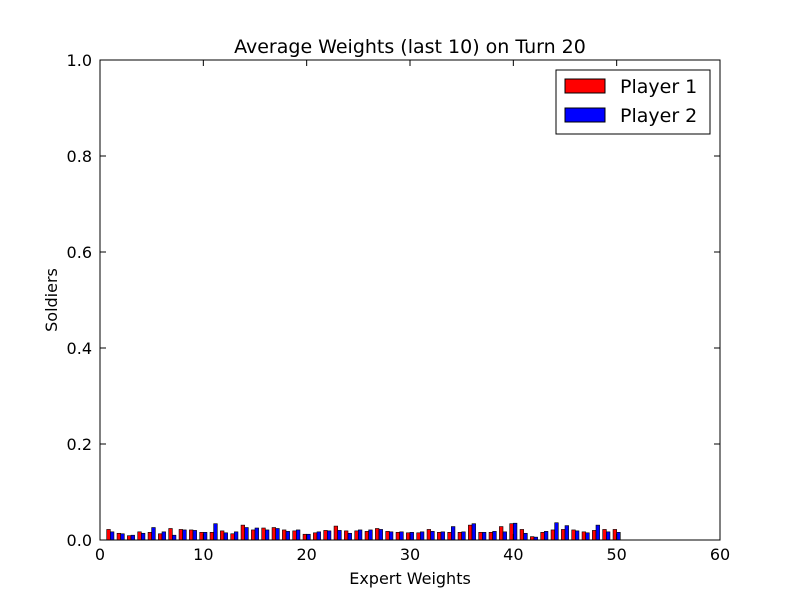 The image size is (800, 600). I want to click on legend: Player 1 Player 2, so click(633, 102).